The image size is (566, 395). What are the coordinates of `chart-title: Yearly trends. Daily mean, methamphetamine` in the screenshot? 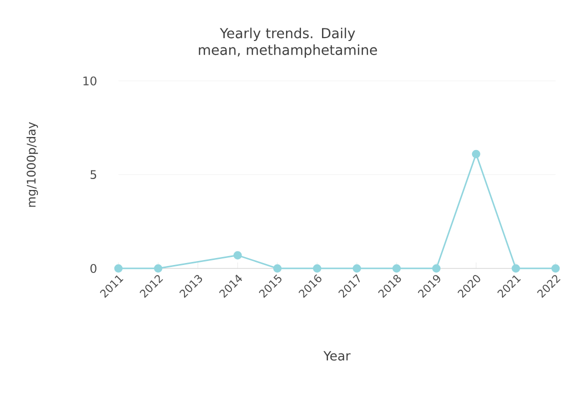 It's located at (287, 43).